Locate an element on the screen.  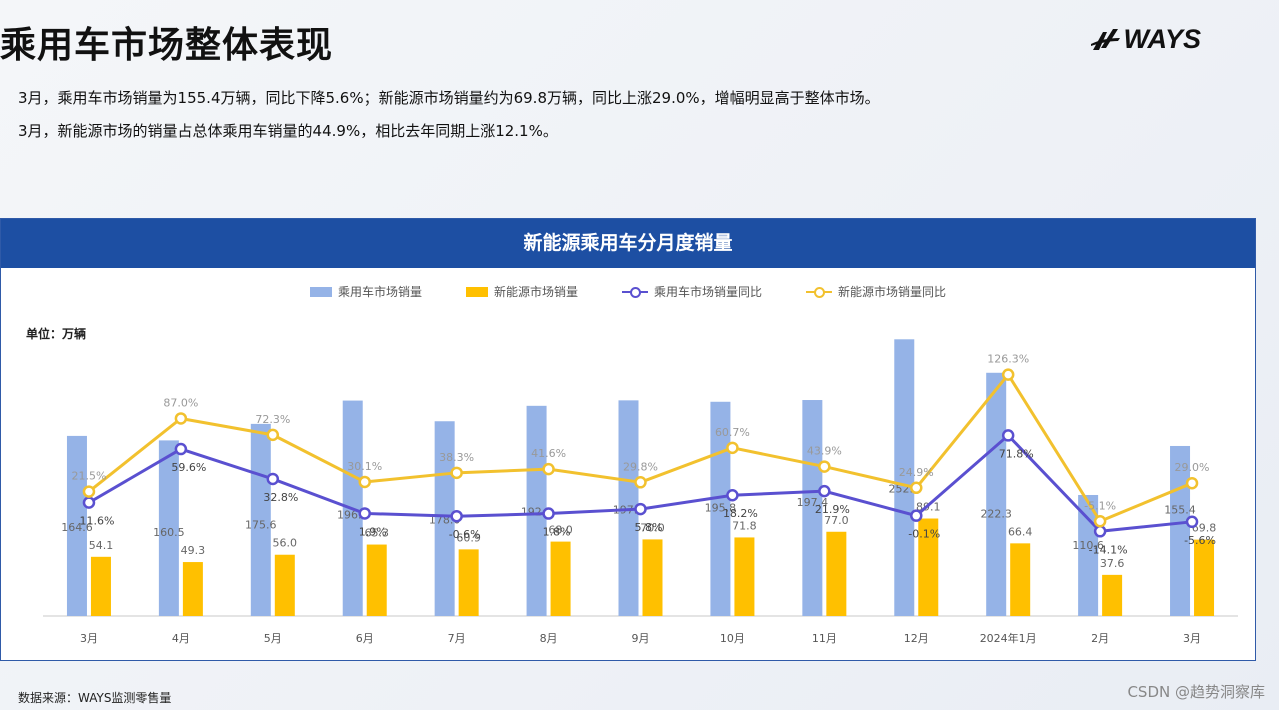
line-label-nev-yoy: 29.8% is located at coordinates (640, 466).